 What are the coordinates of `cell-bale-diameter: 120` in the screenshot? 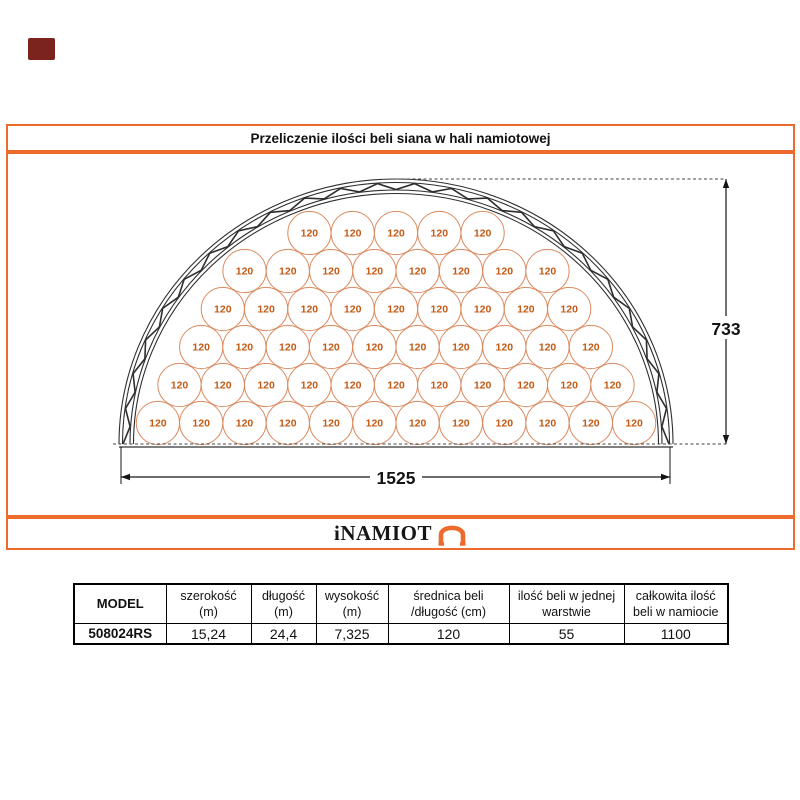 It's located at (448, 634).